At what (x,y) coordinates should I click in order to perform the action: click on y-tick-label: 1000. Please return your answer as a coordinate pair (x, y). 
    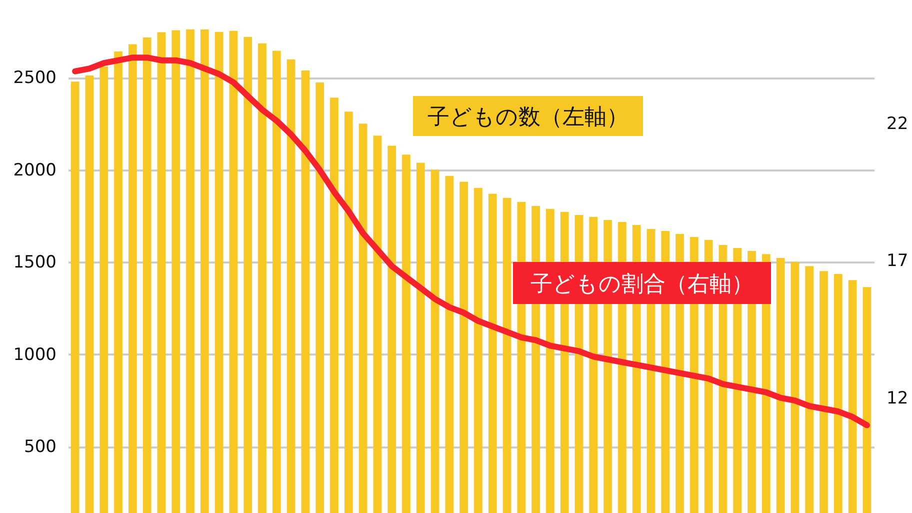
    Looking at the image, I should click on (34, 354).